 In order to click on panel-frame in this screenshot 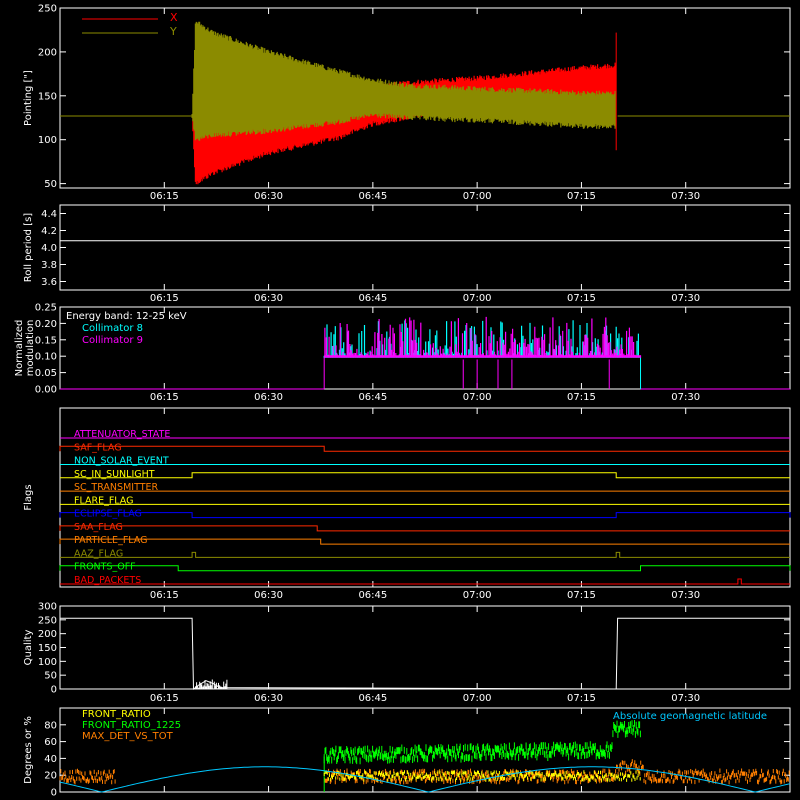, I will do `click(425, 750)`.